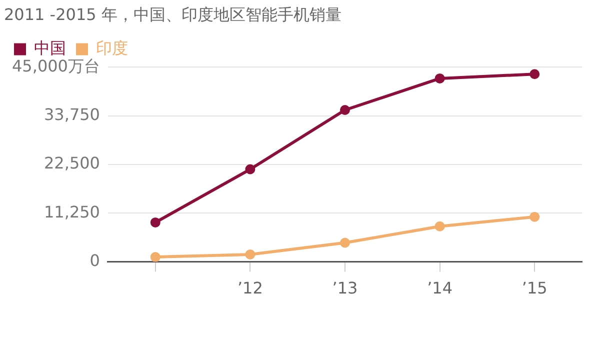  Describe the element at coordinates (440, 288) in the screenshot. I see `x-tick-label: ’14` at that location.